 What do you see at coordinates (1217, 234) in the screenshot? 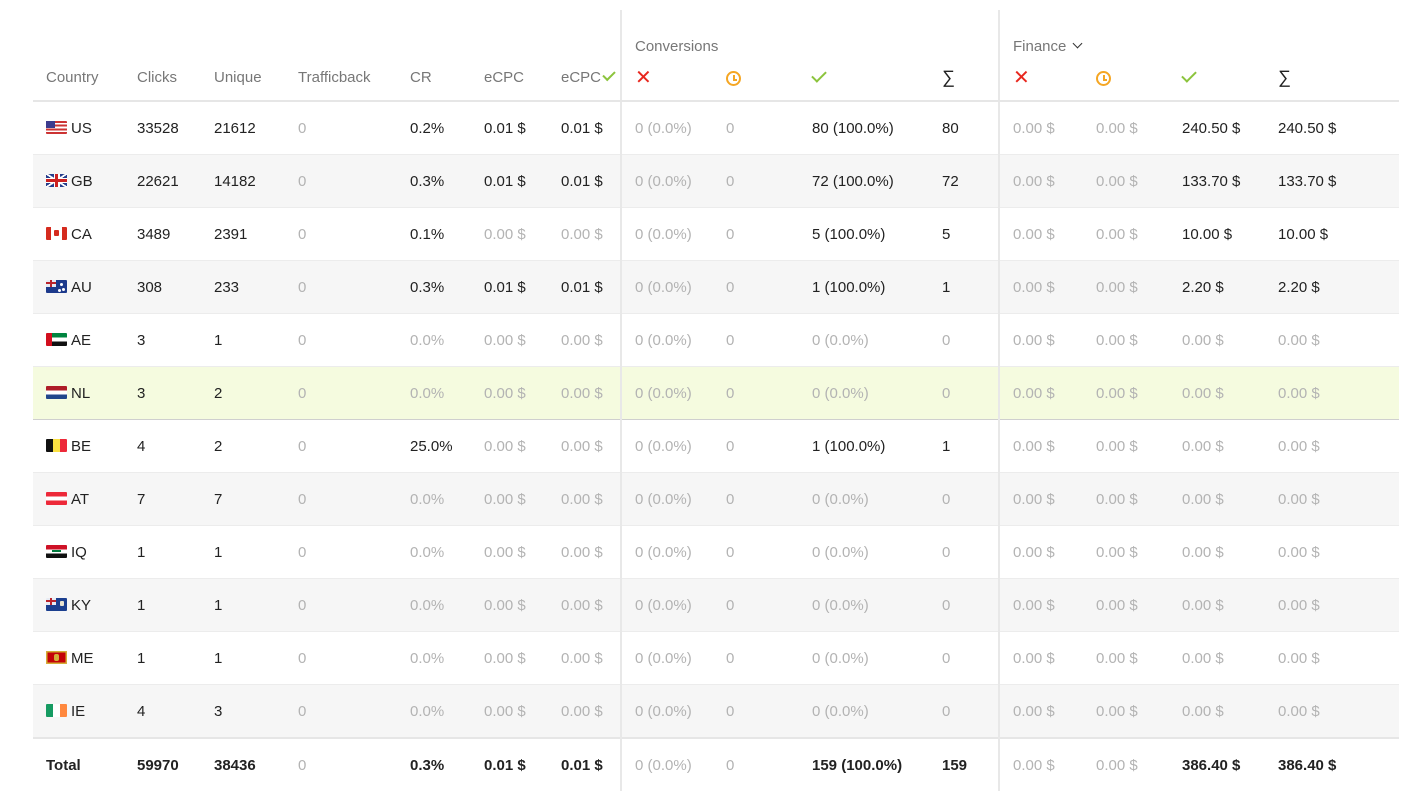
I see `cell-fin-approved: 10.00 $` at bounding box center [1217, 234].